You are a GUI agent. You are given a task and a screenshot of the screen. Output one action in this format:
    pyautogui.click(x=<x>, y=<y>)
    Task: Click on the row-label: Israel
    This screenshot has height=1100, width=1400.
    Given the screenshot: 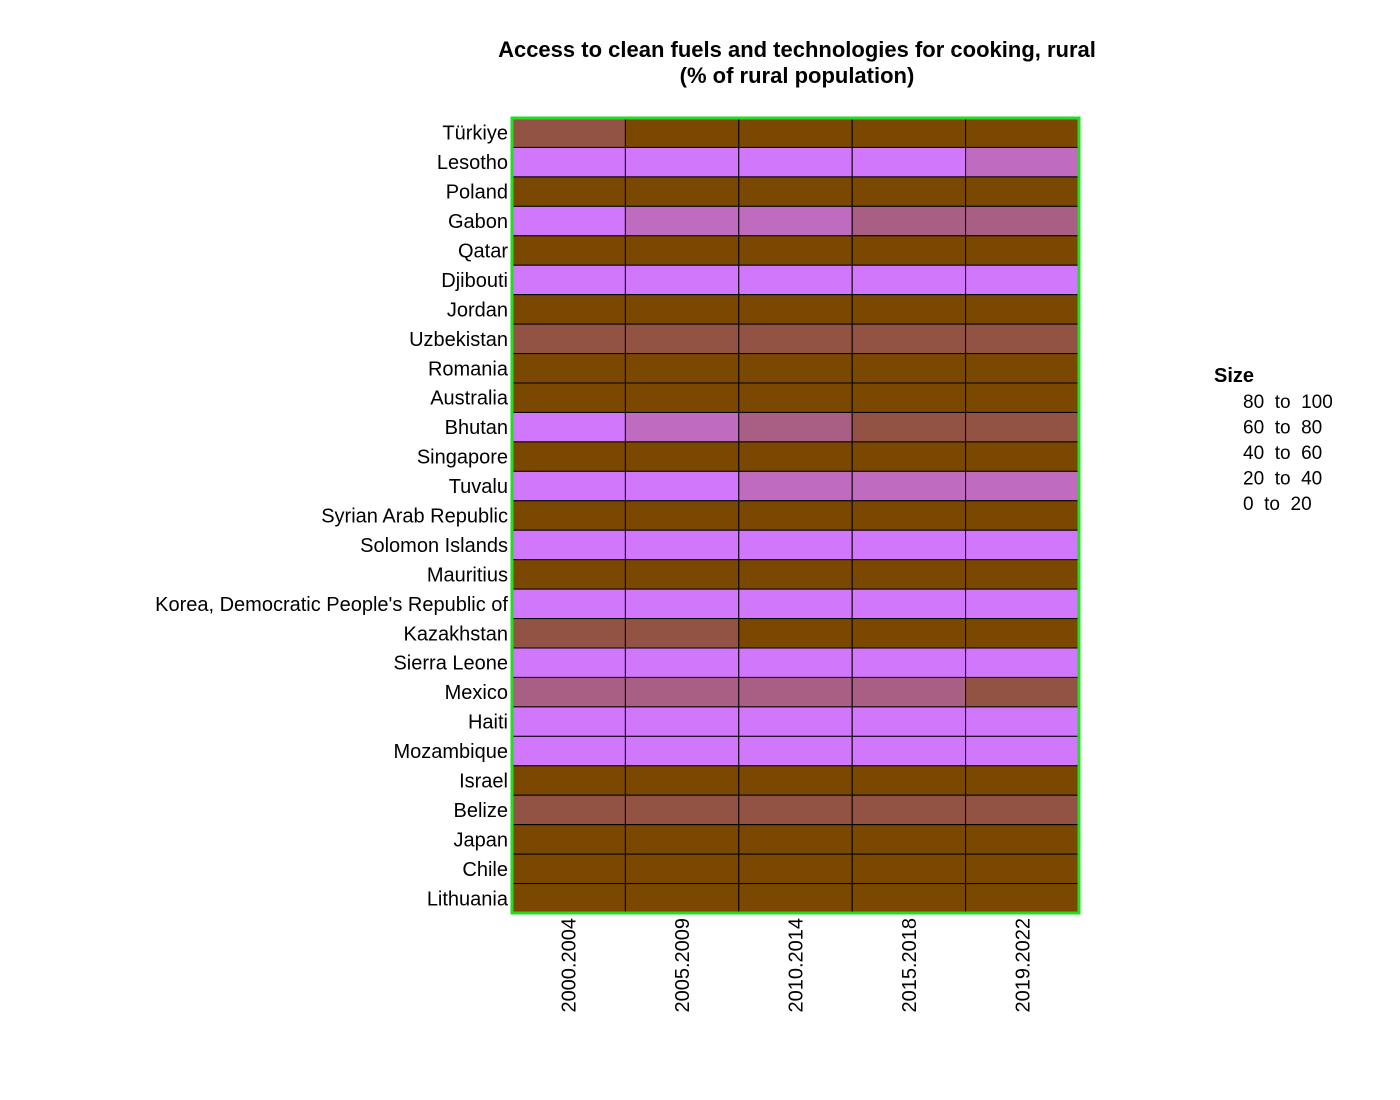 What is the action you would take?
    pyautogui.click(x=483, y=782)
    